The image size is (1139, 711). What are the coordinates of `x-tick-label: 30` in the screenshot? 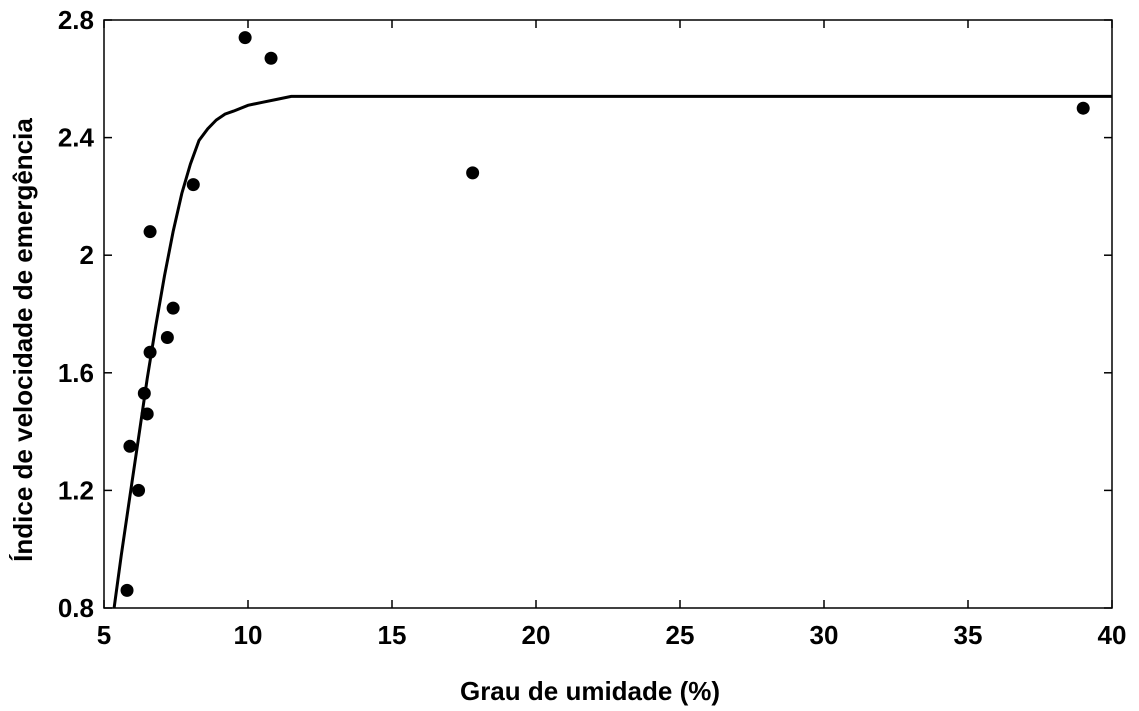 It's located at (824, 635).